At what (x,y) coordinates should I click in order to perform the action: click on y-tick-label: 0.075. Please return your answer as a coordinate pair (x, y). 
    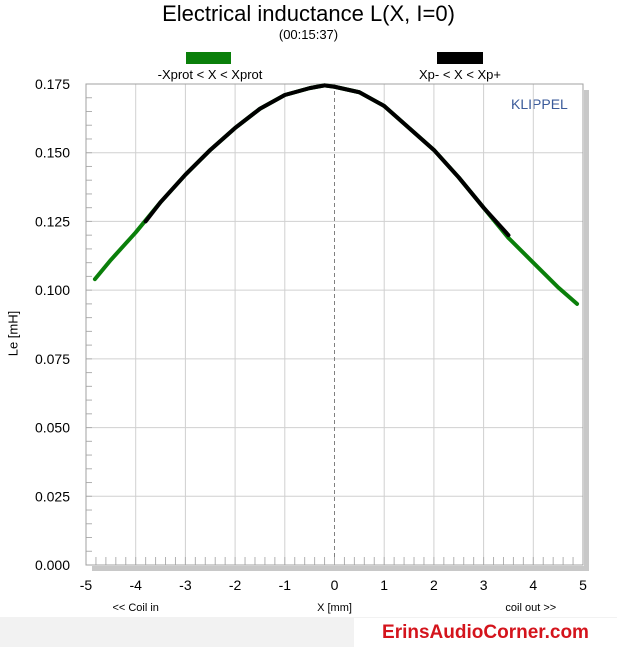
    Looking at the image, I should click on (52, 359).